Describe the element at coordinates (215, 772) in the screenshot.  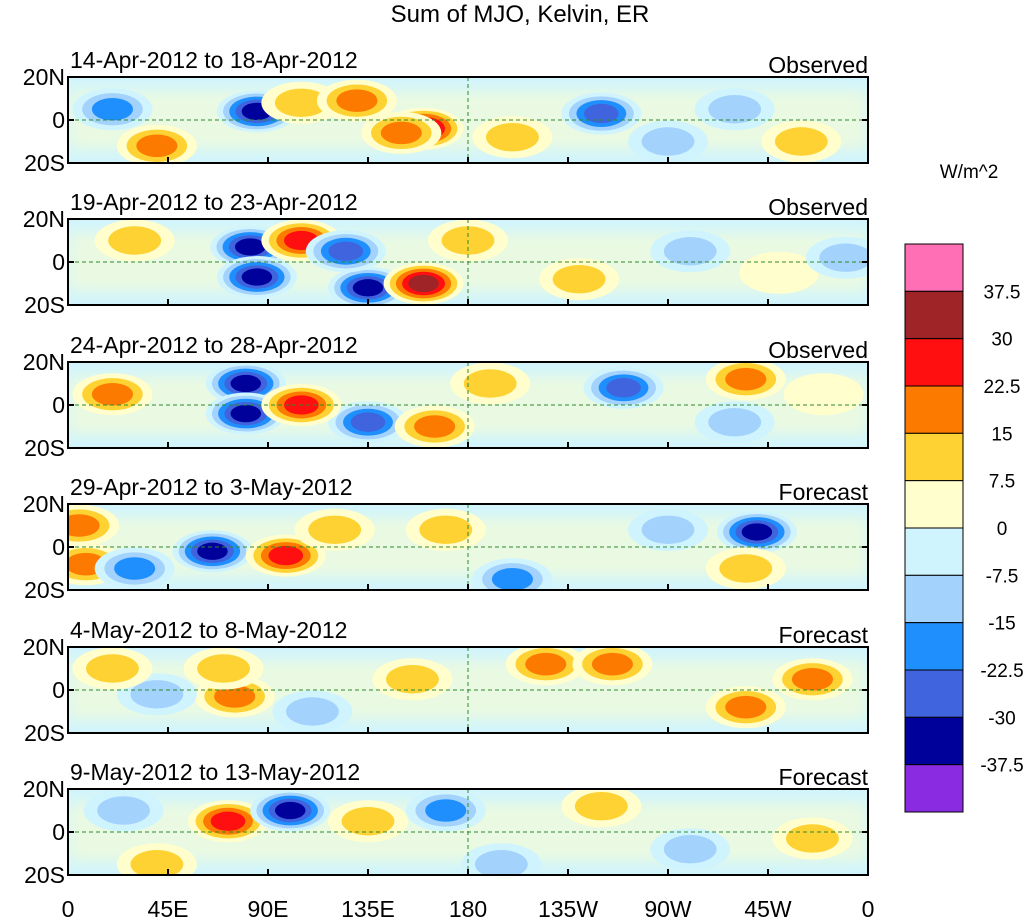
I see `panel-period: 9-May-2012 to 13-May-2012` at that location.